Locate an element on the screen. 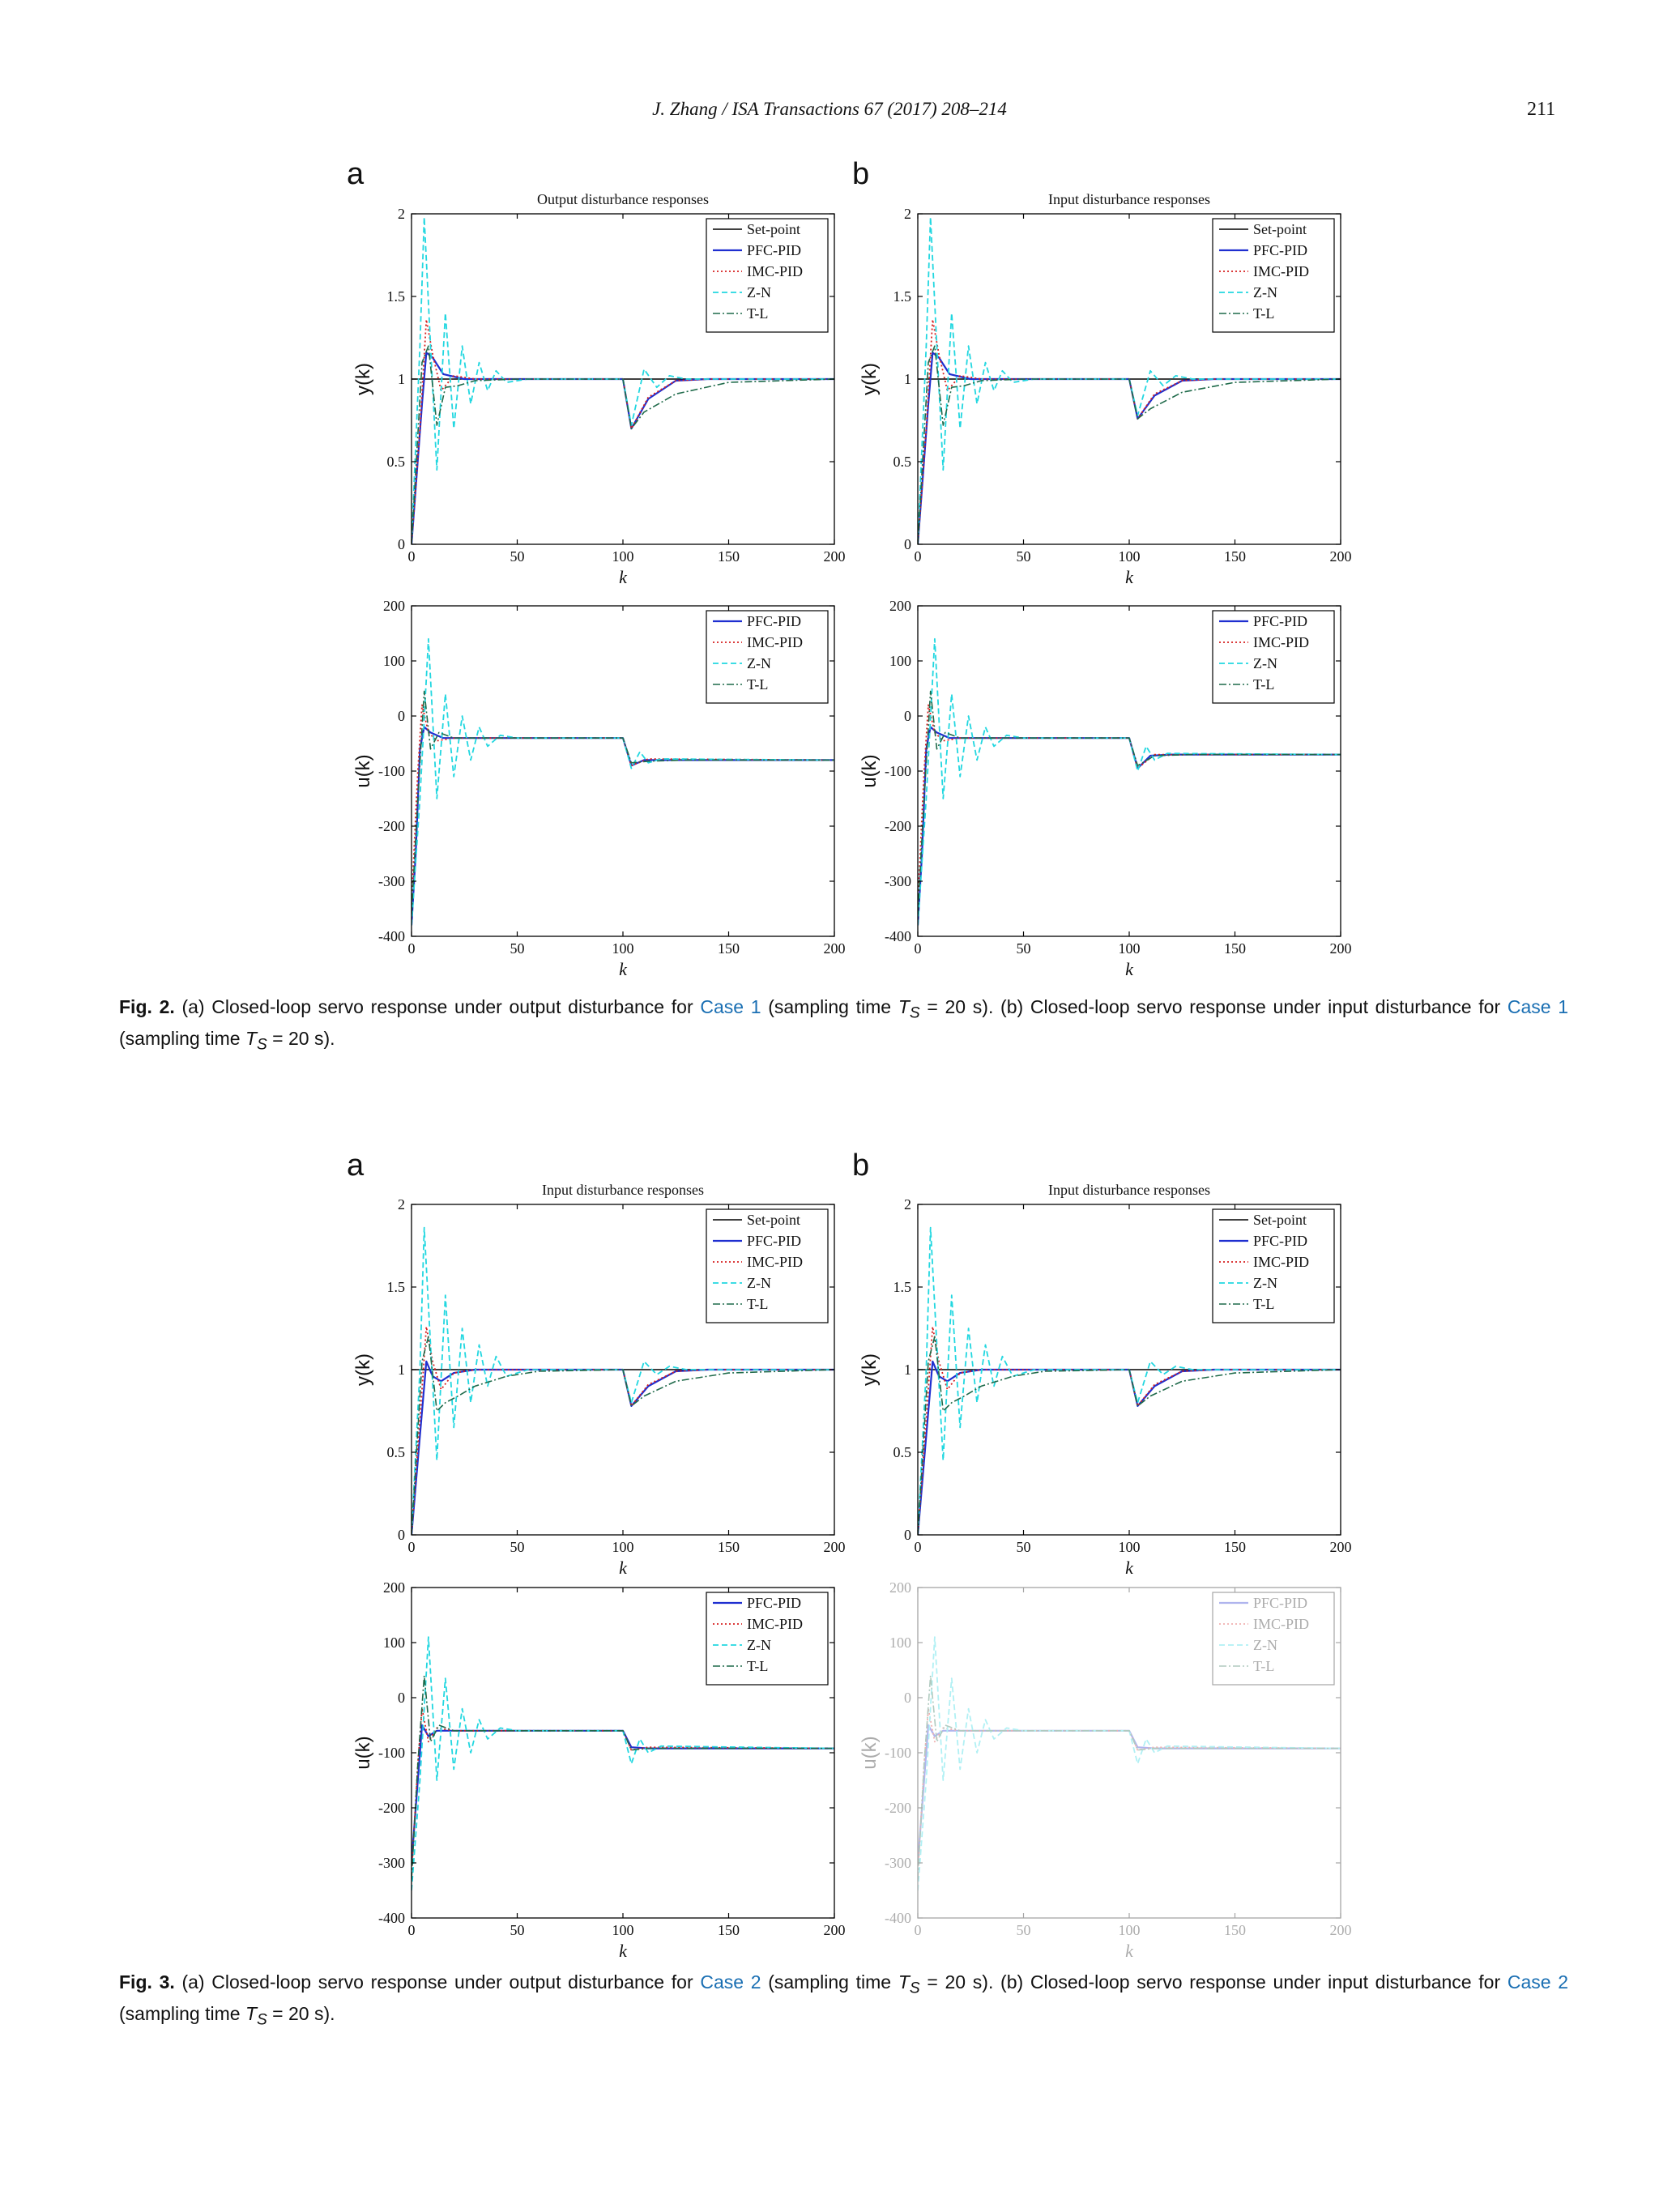  panel-letter-fig3b: b is located at coordinates (861, 1166).